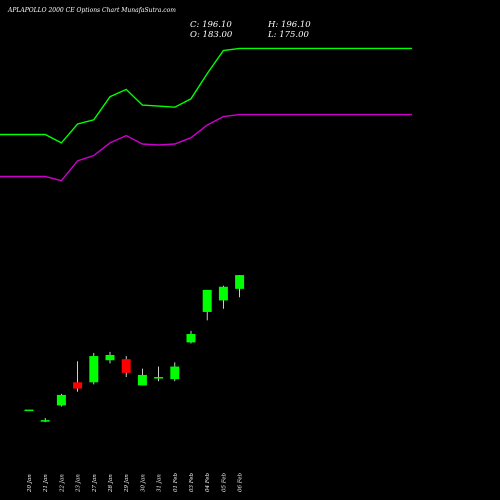  I want to click on date-tick-label: 29 Jan, so click(127, 483).